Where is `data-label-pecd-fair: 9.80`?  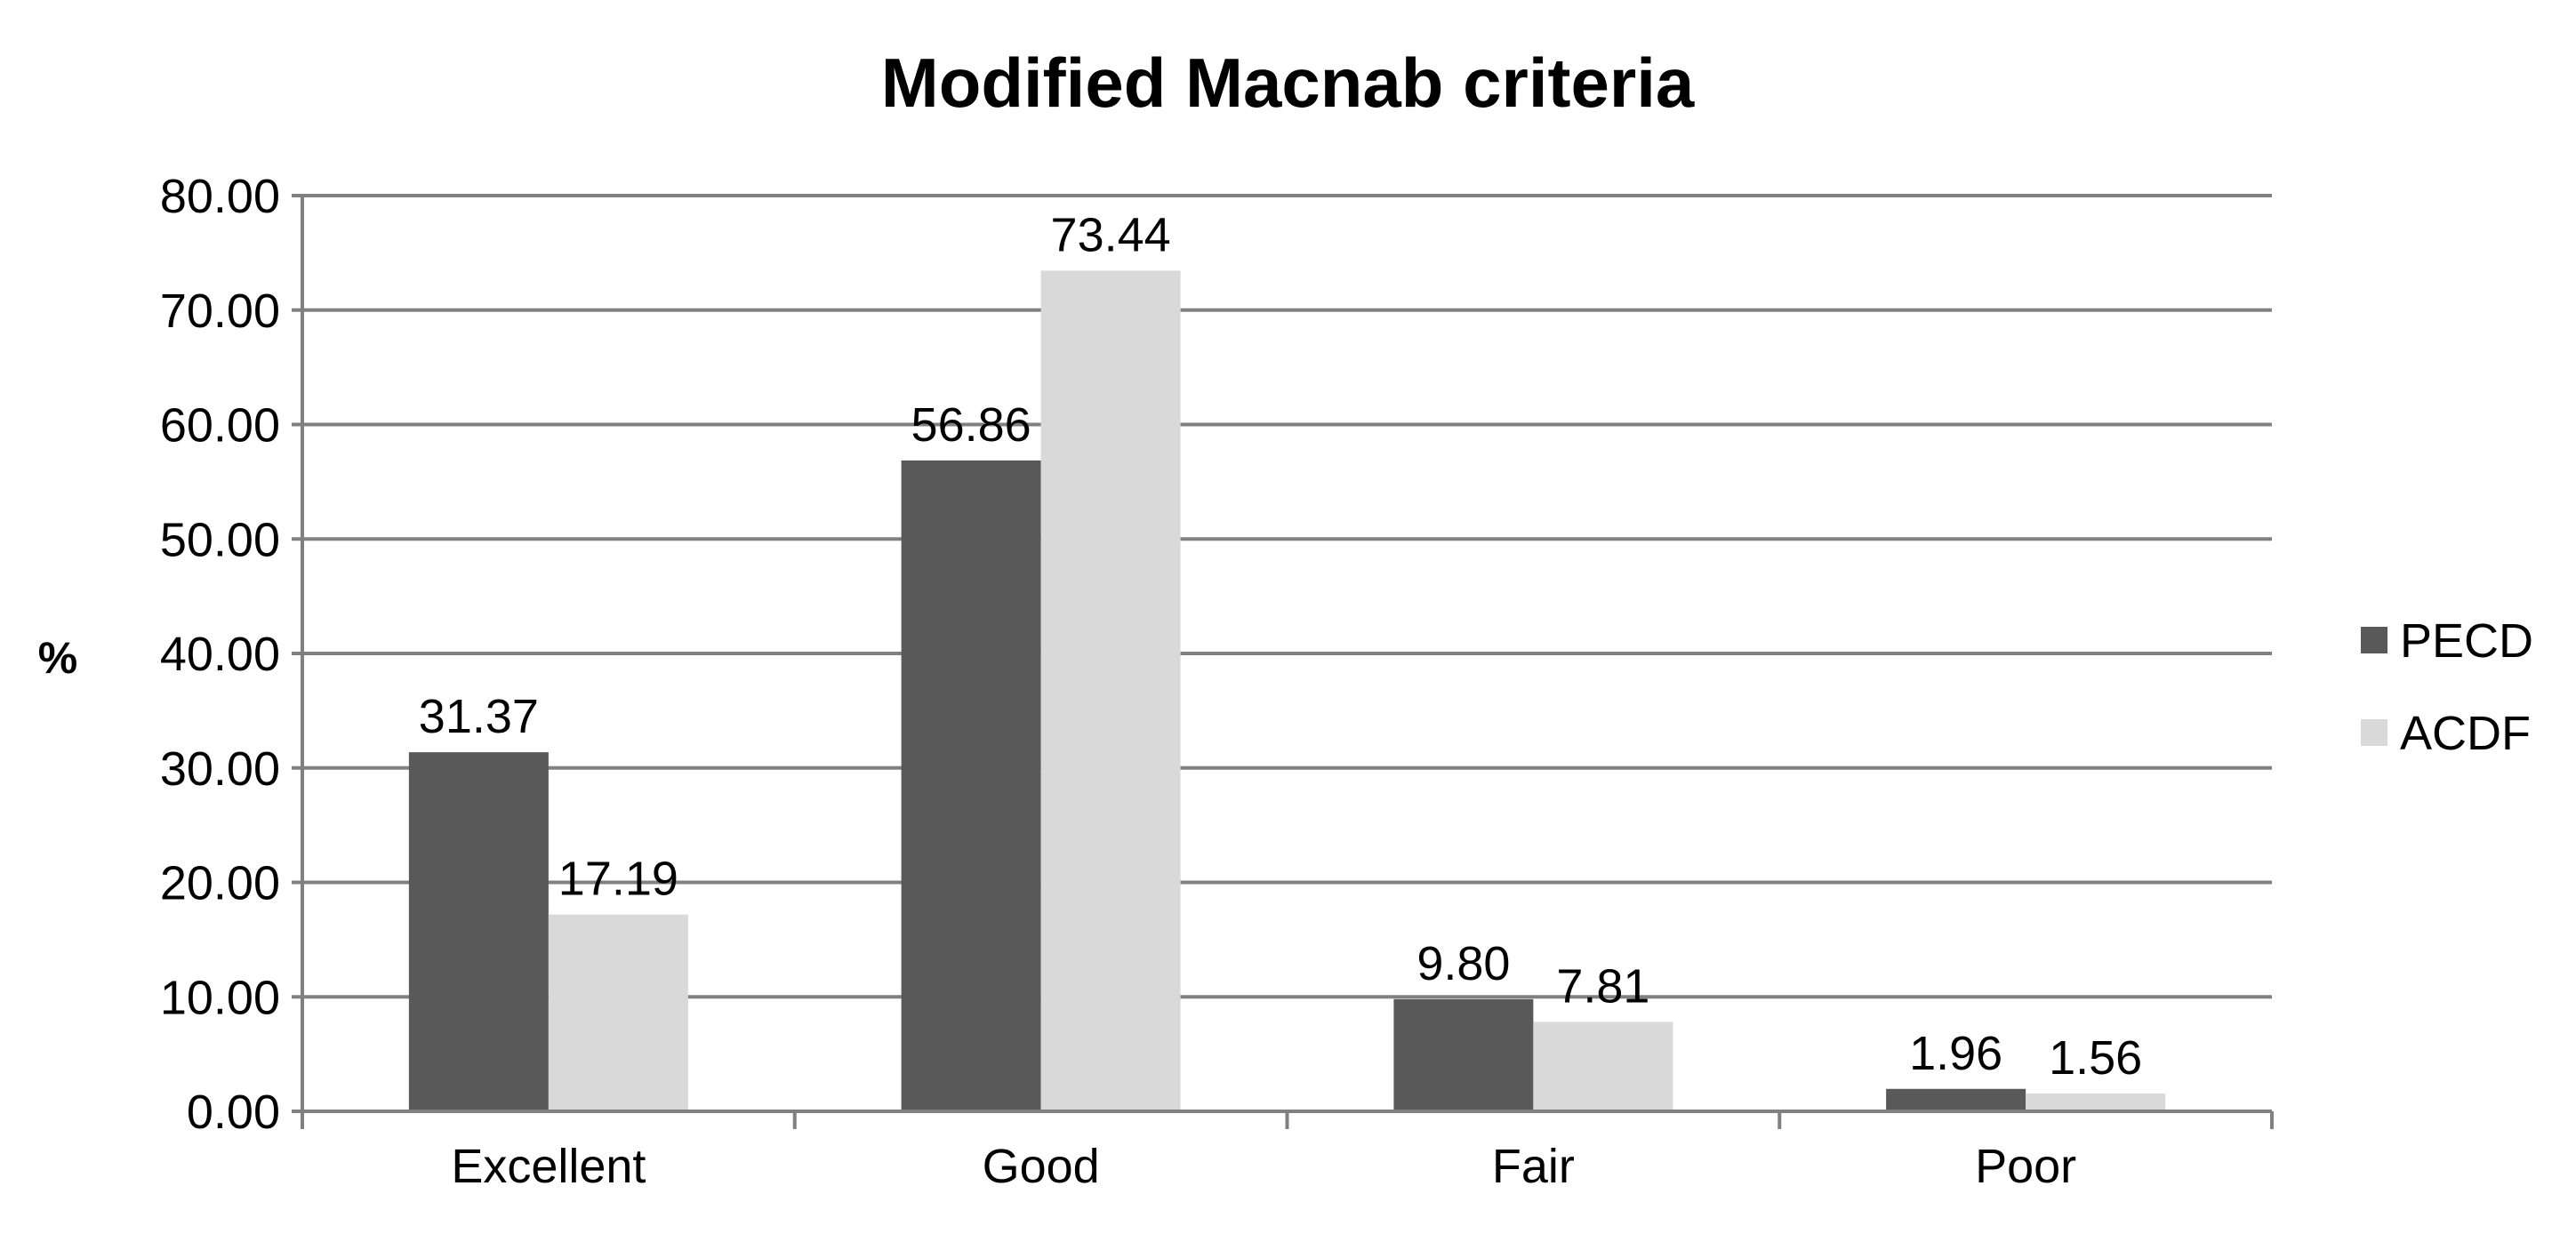
data-label-pecd-fair: 9.80 is located at coordinates (1463, 964).